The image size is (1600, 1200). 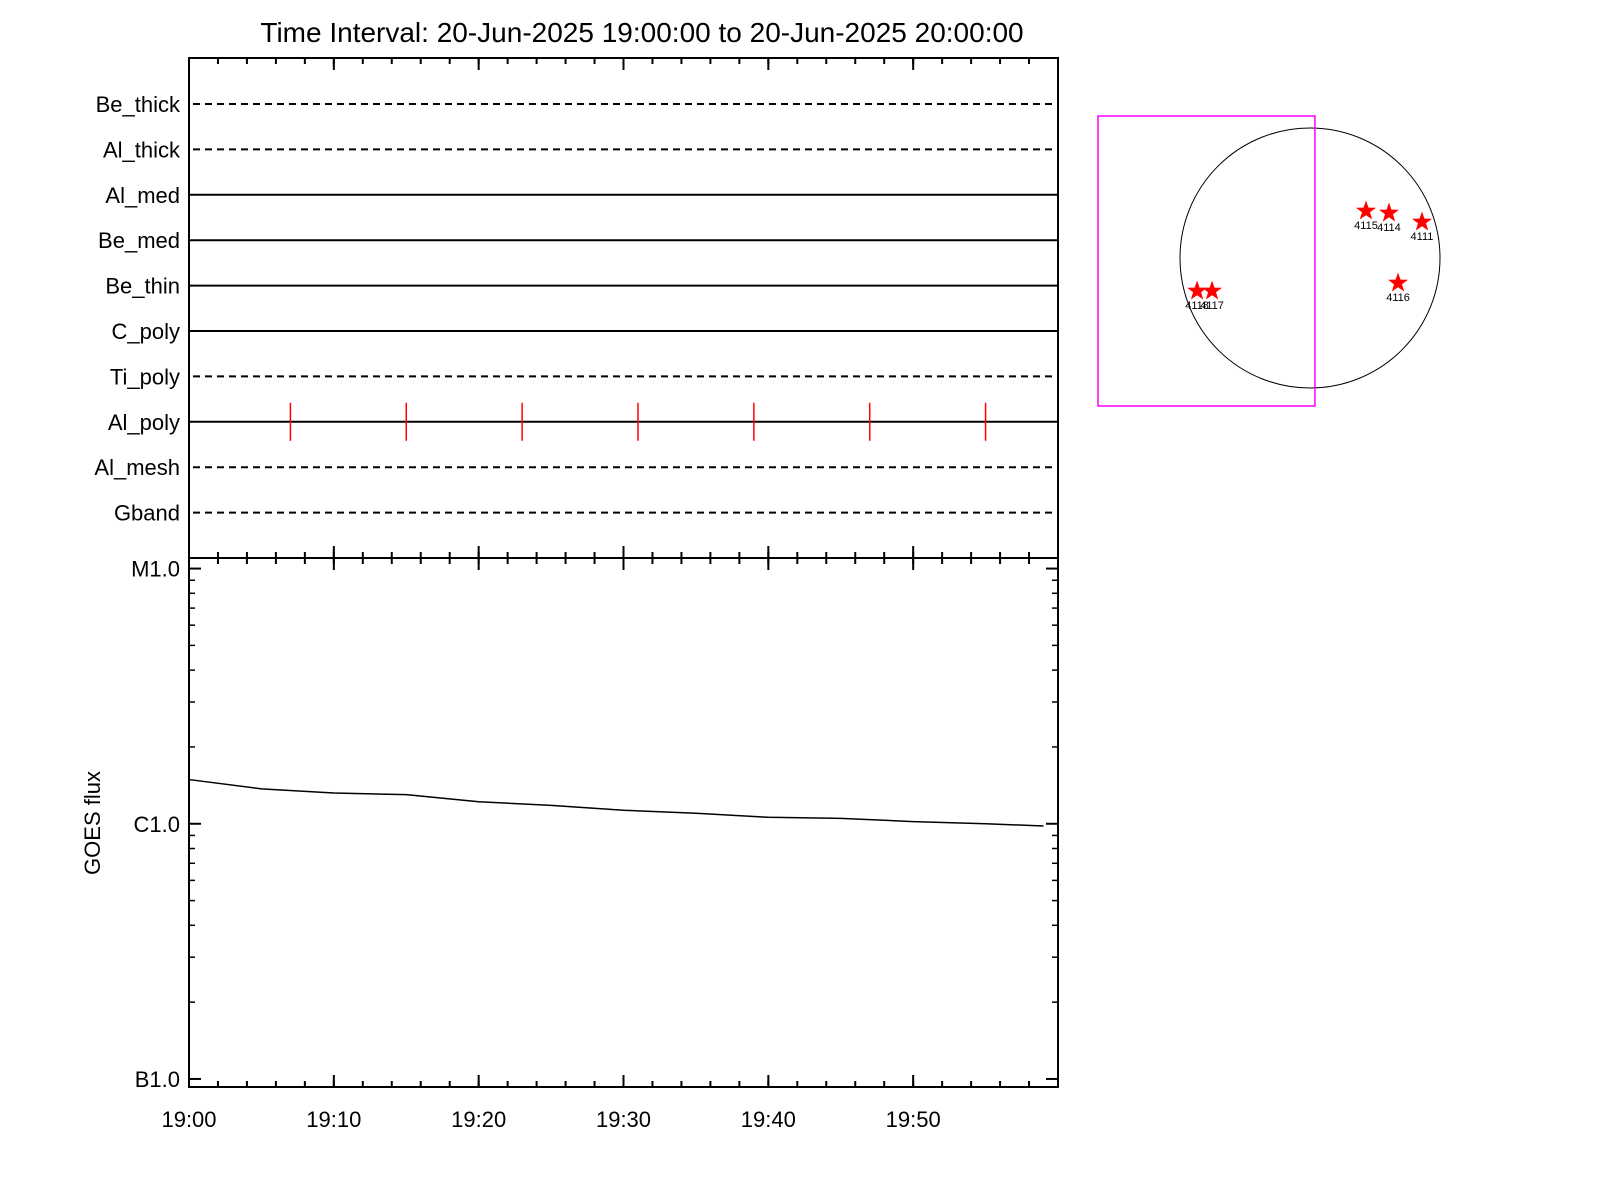 What do you see at coordinates (768, 1119) in the screenshot?
I see `x-tick-label: 19:40` at bounding box center [768, 1119].